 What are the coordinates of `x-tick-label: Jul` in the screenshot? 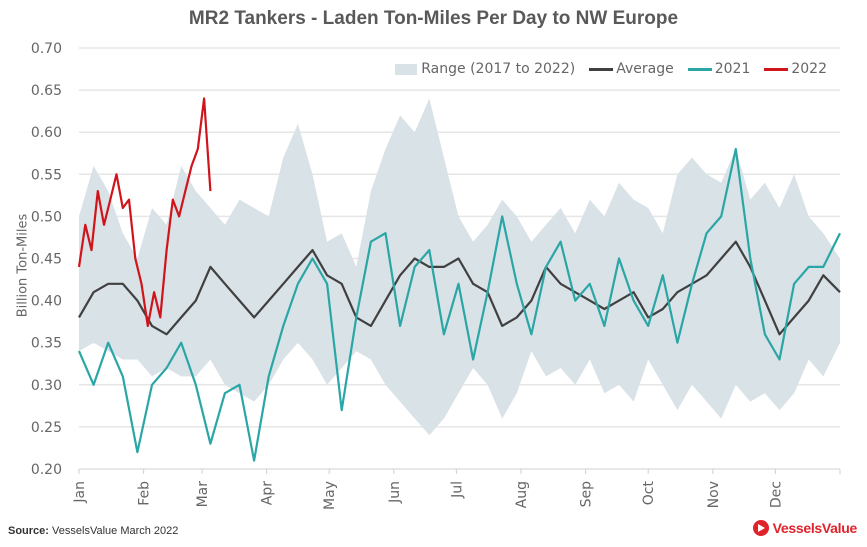 It's located at (457, 490).